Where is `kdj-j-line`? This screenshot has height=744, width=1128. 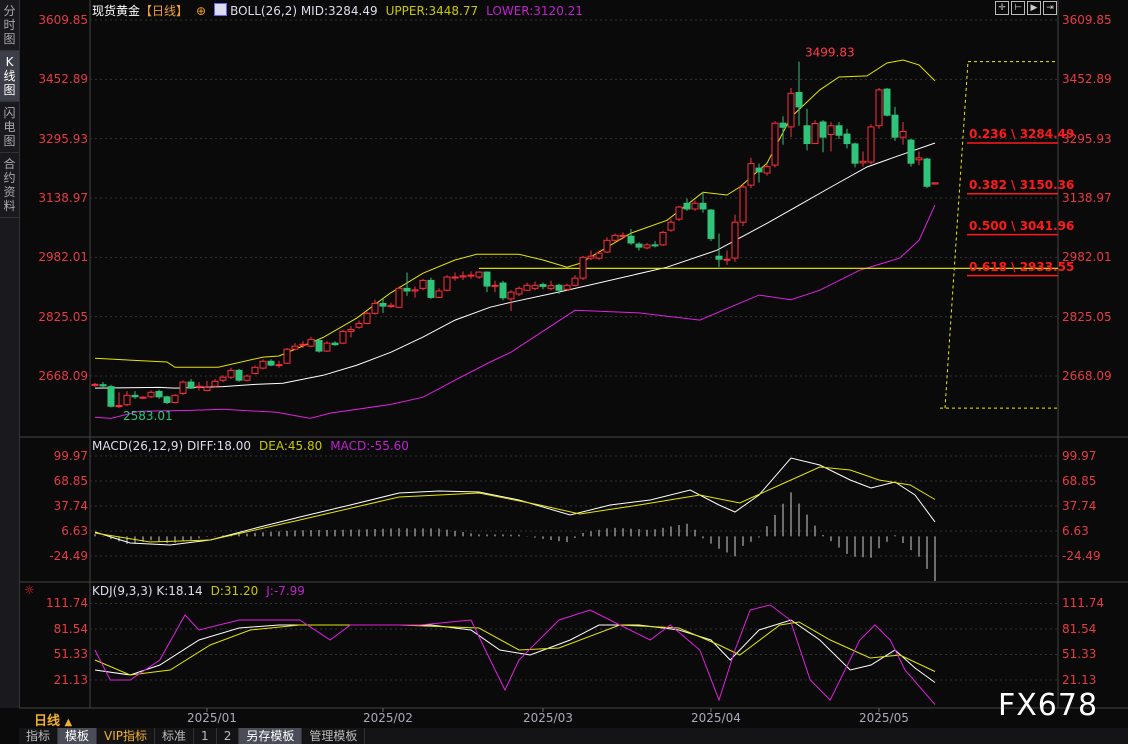
kdj-j-line is located at coordinates (515, 654).